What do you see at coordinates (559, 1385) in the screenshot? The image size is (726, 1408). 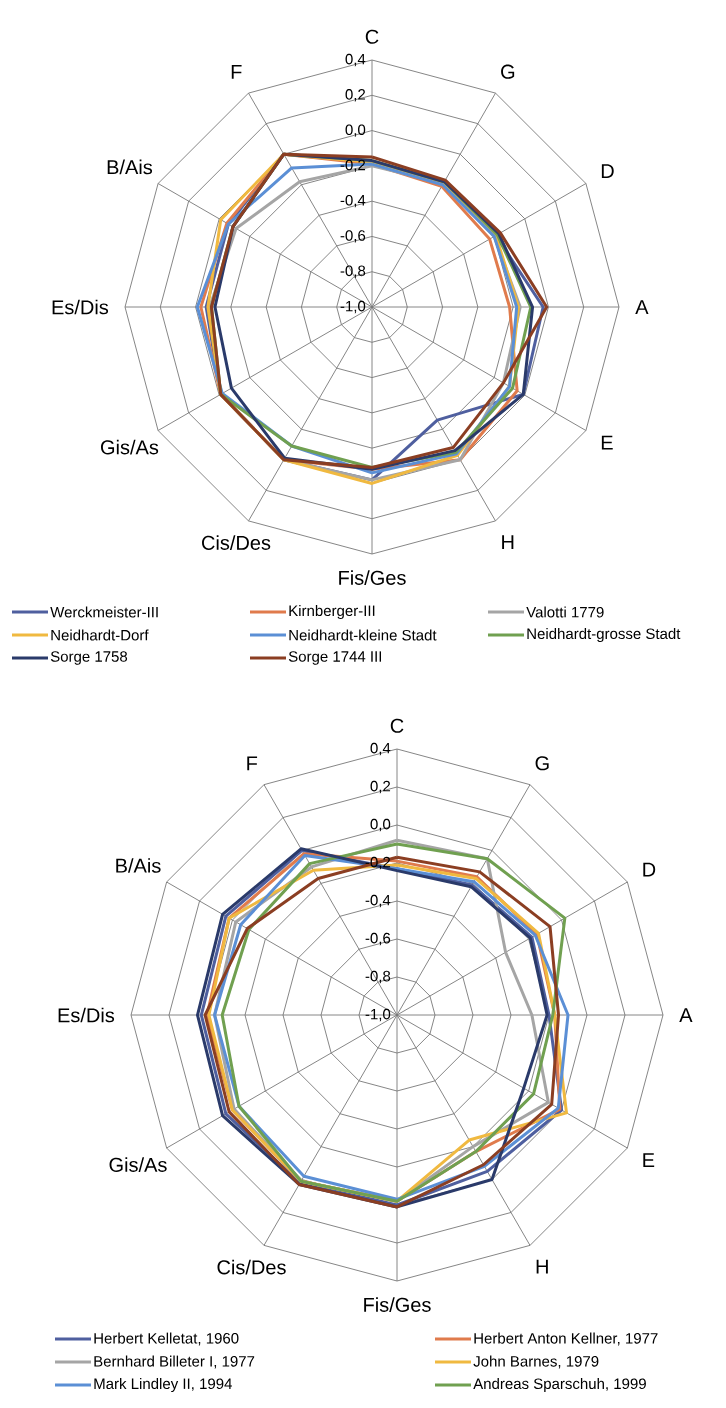 I see `legend-label: Andreas Sparschuh, 1999` at bounding box center [559, 1385].